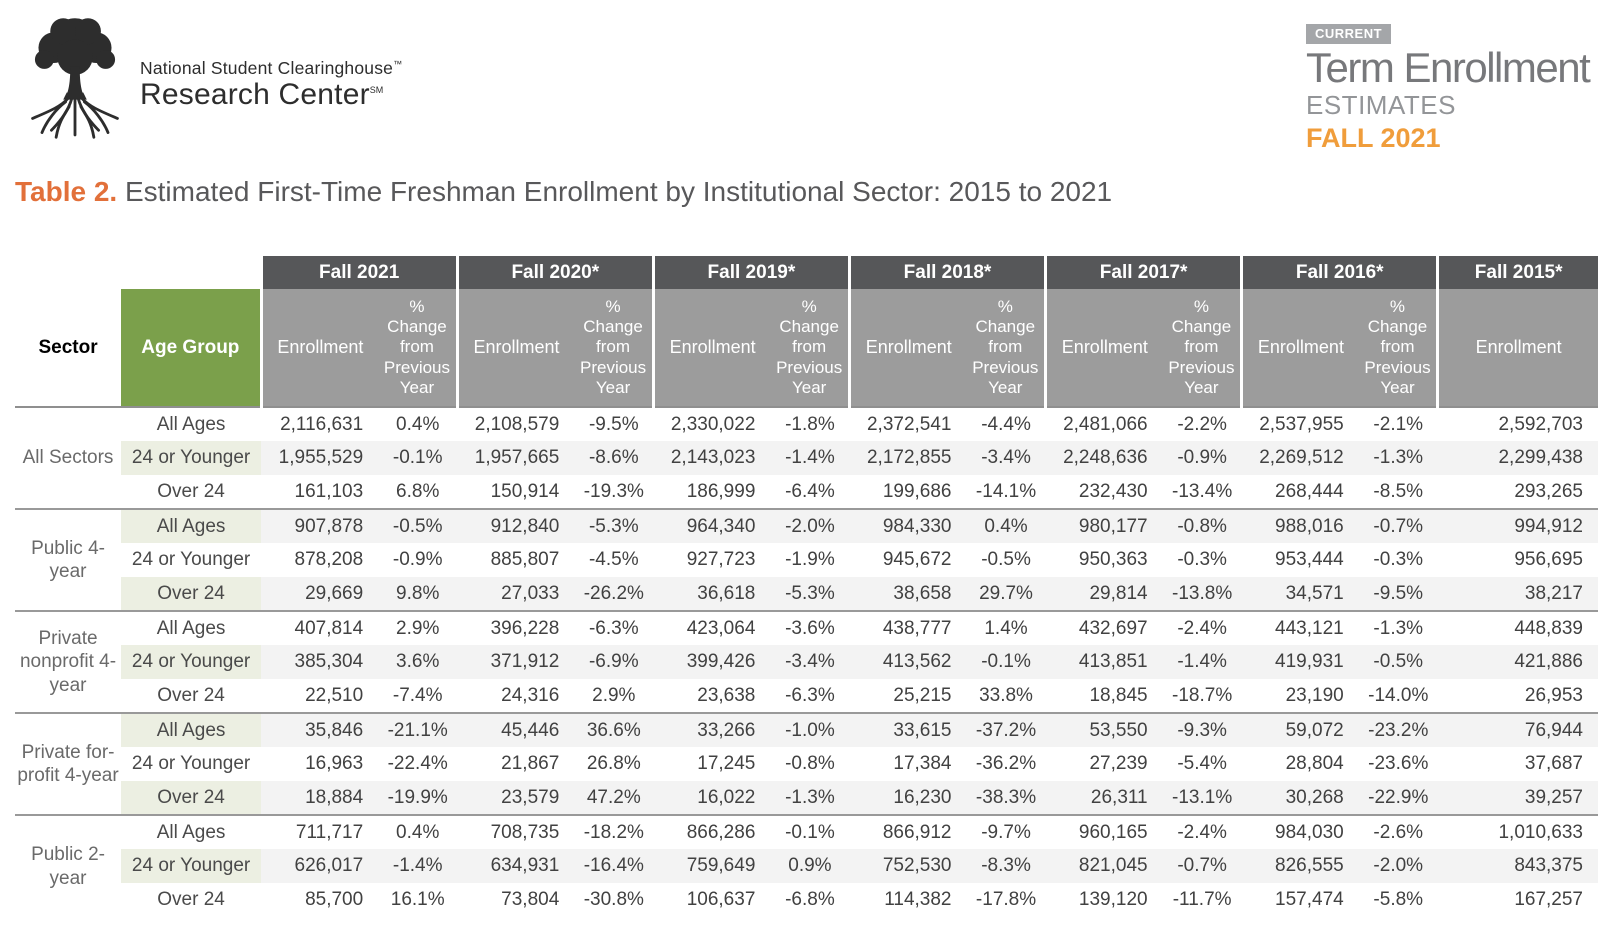  Describe the element at coordinates (1398, 423) in the screenshot. I see `pct-change-value: -2.1%` at that location.